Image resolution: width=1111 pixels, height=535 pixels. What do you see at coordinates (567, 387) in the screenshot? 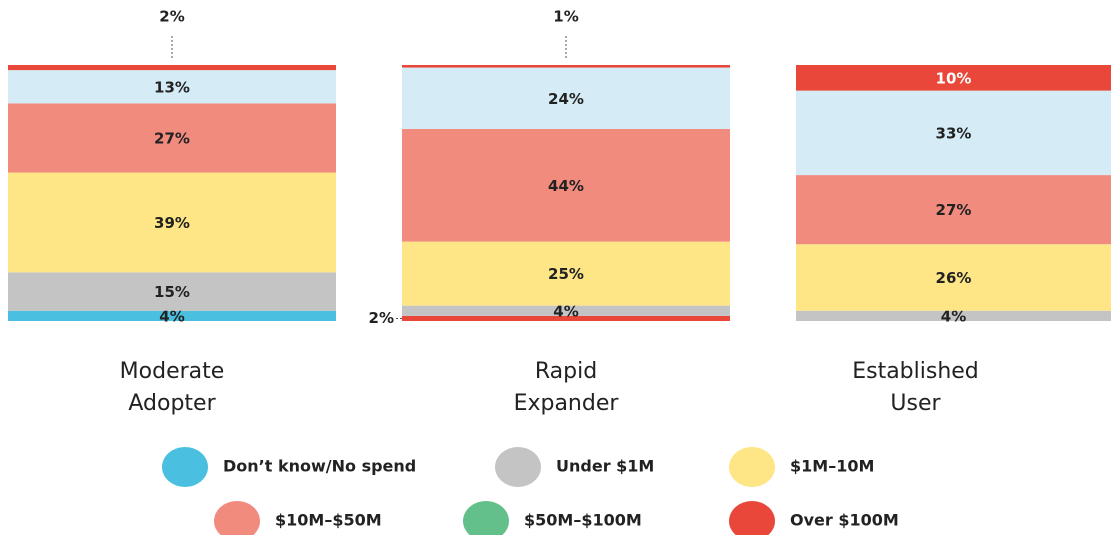
I see `category-label: Rapid Expander` at bounding box center [567, 387].